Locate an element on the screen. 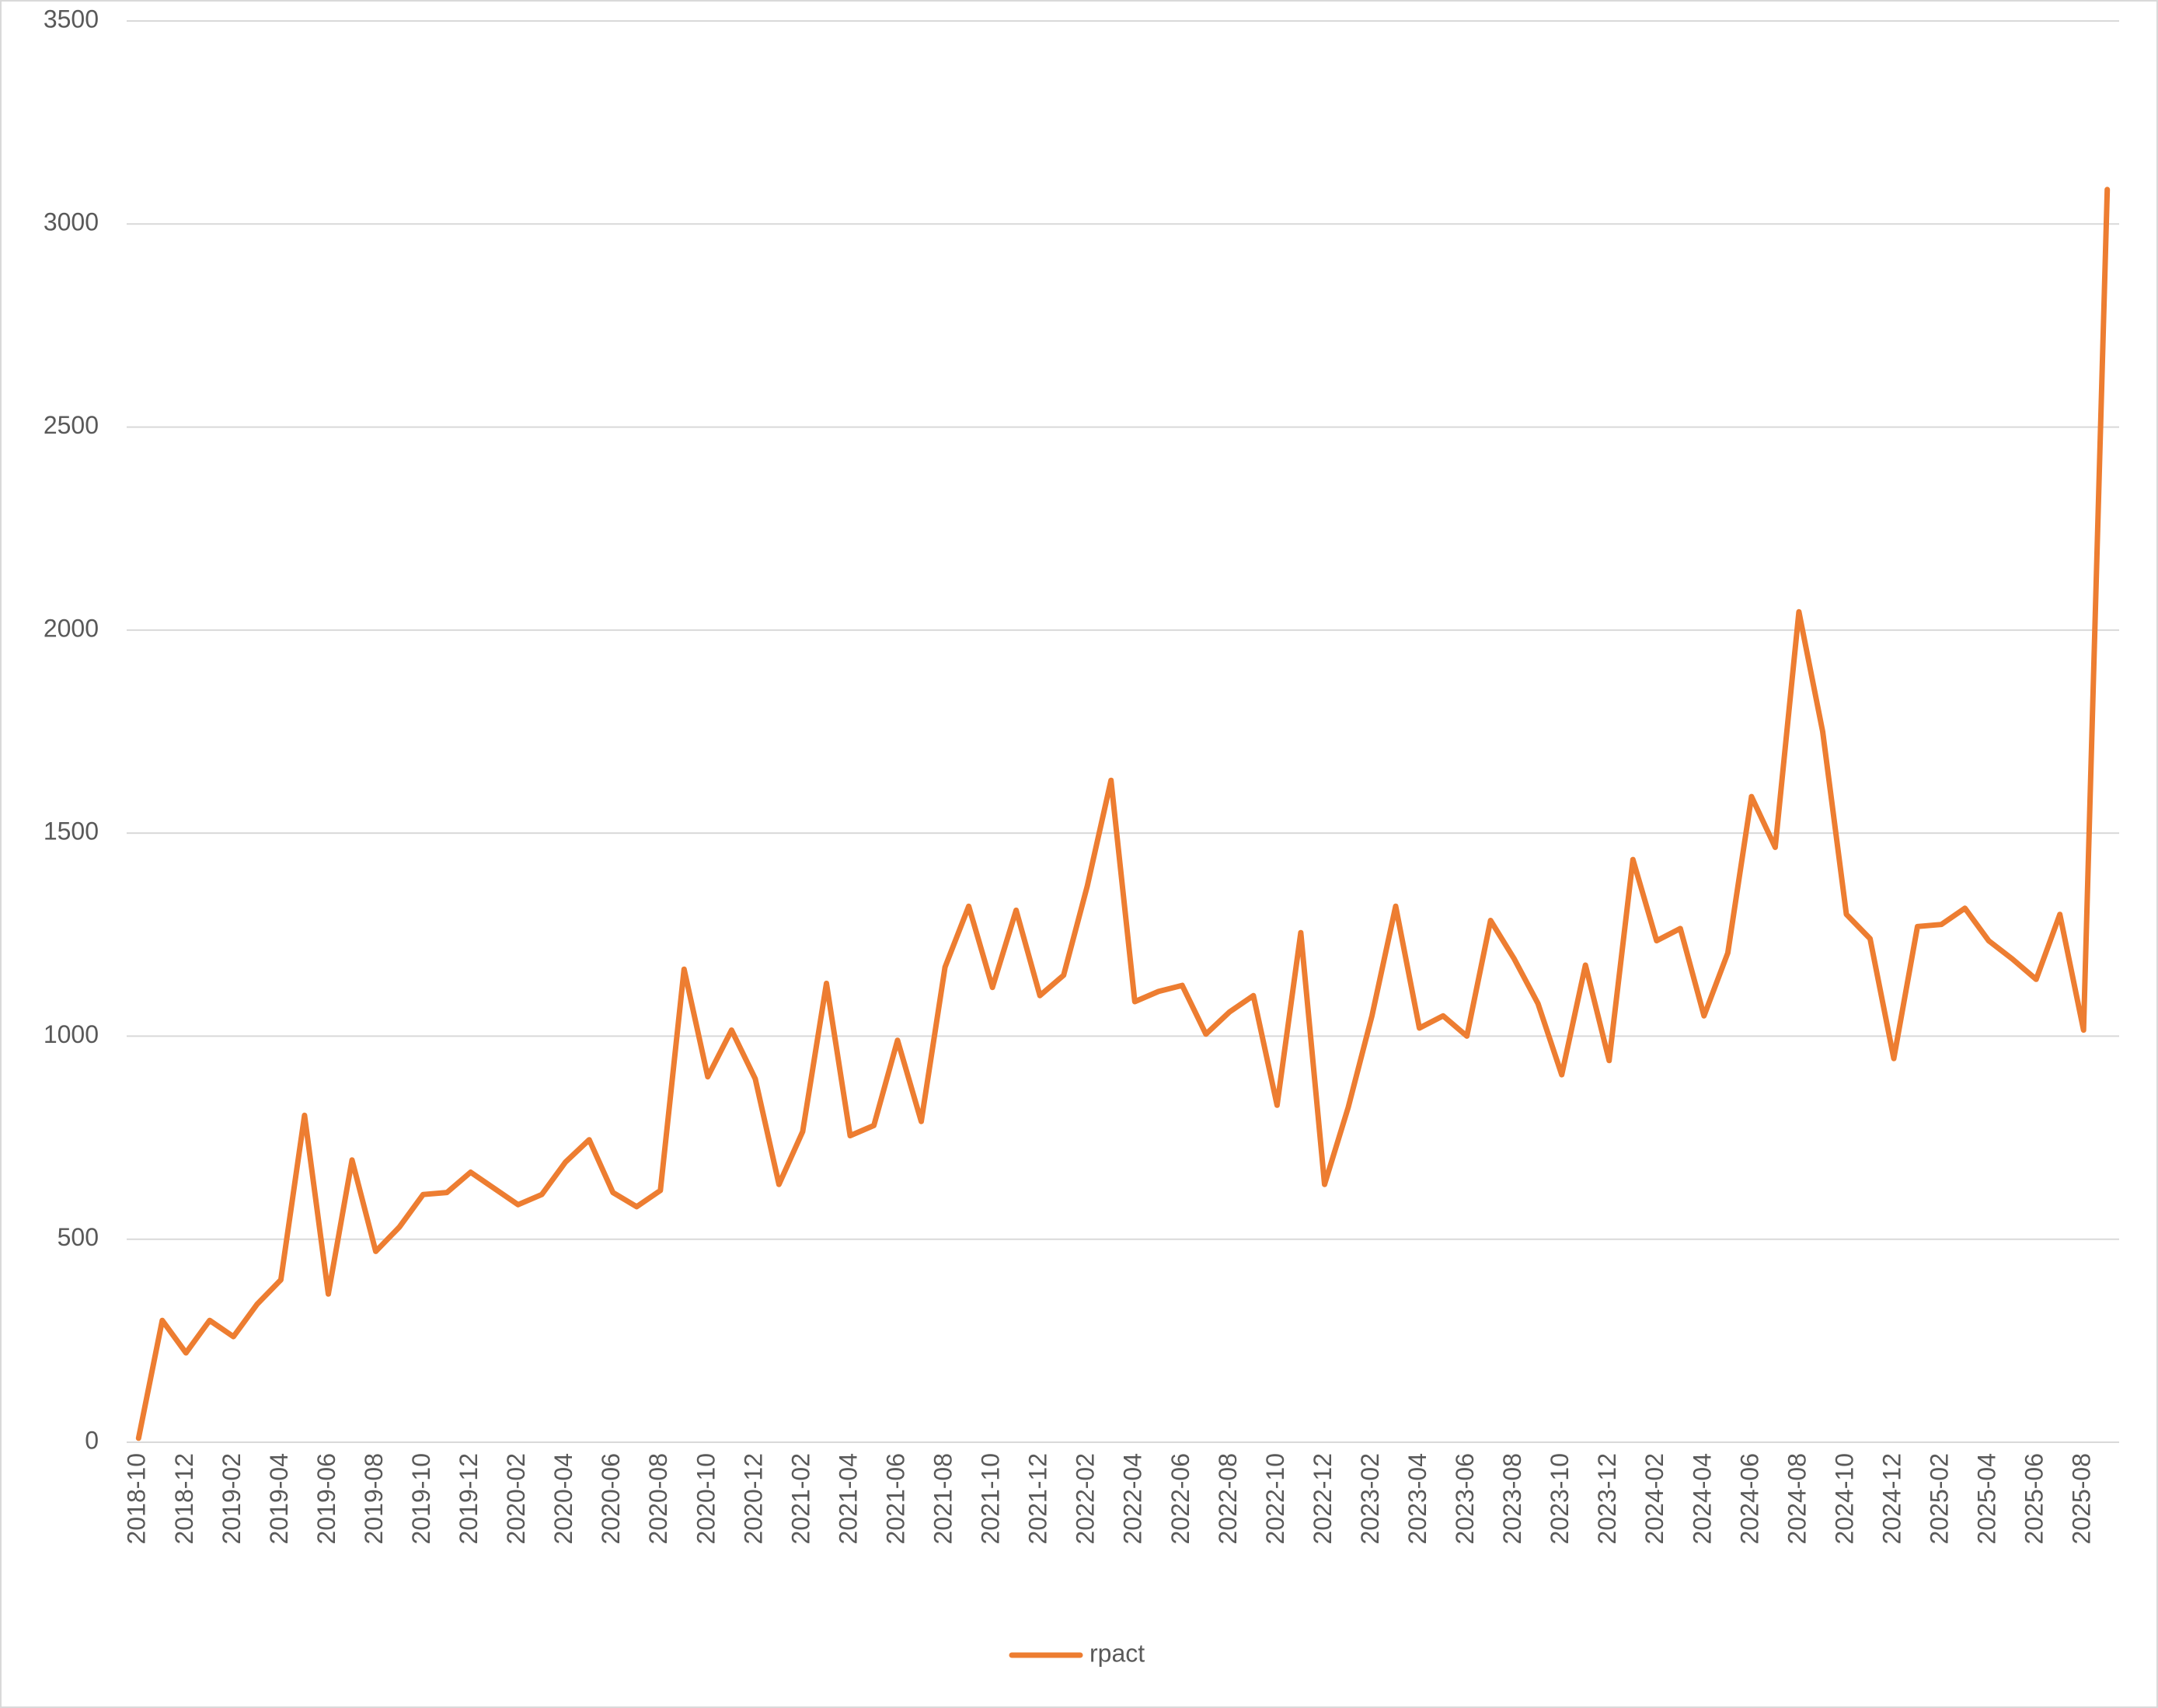  y-tick-label: 3500 is located at coordinates (72, 19).